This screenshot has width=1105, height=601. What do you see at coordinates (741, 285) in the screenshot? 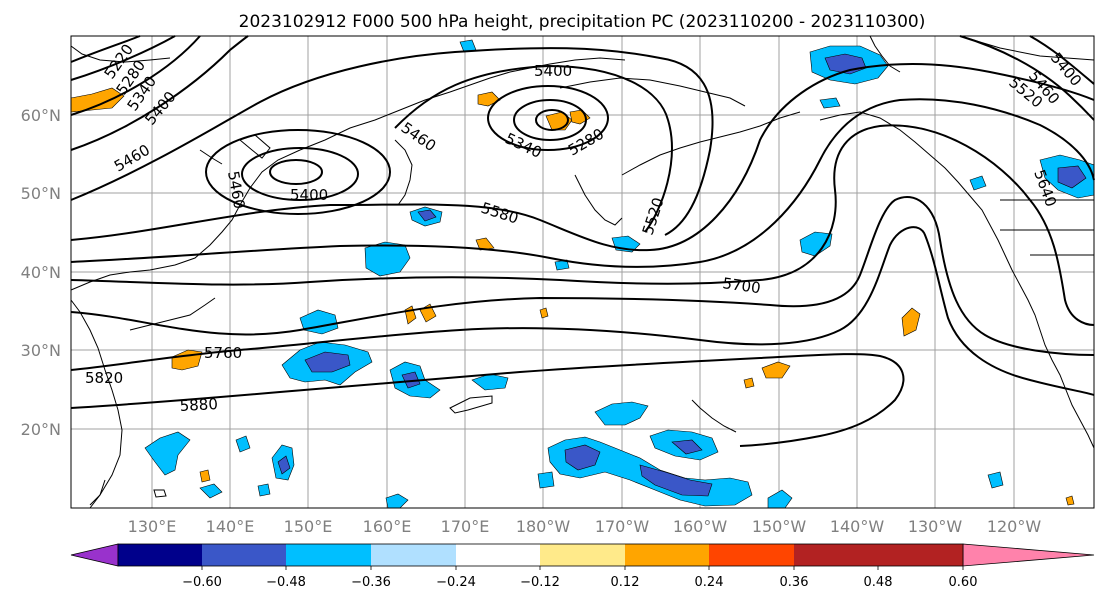
I see `contour-label: 5700` at bounding box center [741, 285].